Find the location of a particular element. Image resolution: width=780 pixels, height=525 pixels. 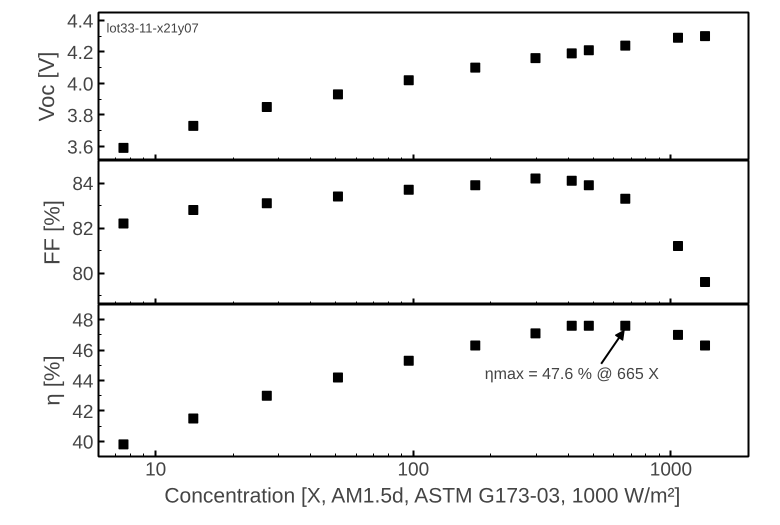

y-tick-label: 4.2 is located at coordinates (80, 53).